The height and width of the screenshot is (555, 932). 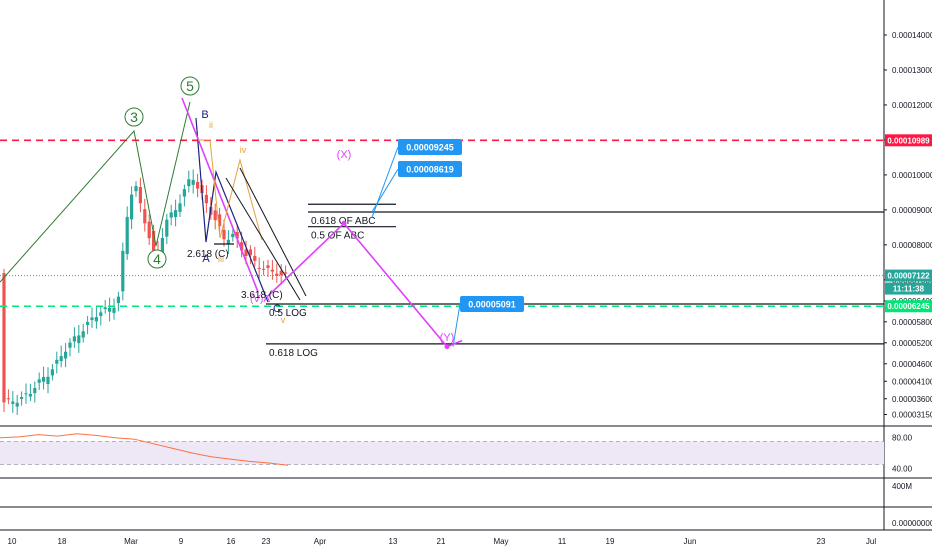 I want to click on price-tick-label: 0.00014000, so click(x=912, y=35).